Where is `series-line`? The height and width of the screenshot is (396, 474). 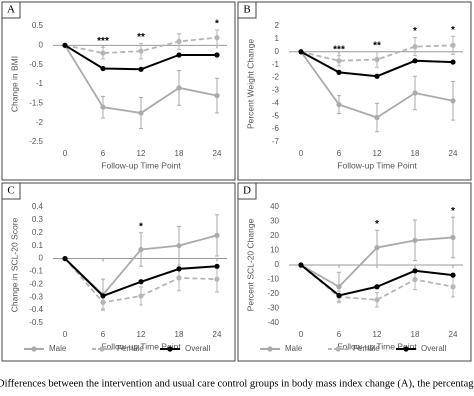
series-line is located at coordinates (377, 53).